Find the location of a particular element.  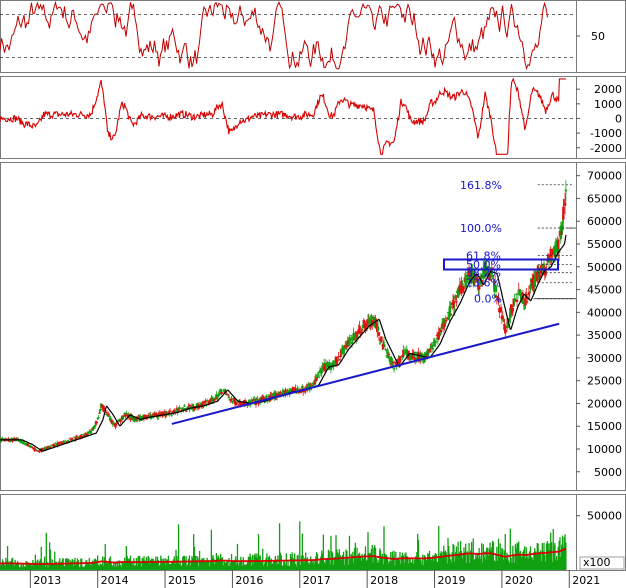

price-tick-label-8: 30000 is located at coordinates (604, 358).